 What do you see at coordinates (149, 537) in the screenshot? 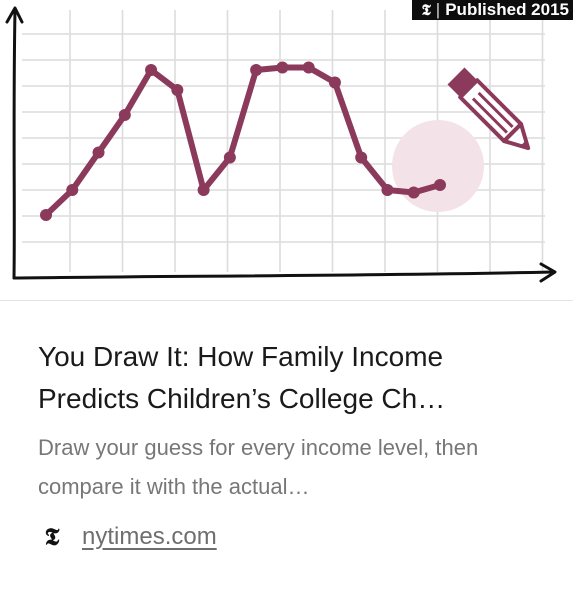
I see `source-domain-link: nytimes.com` at bounding box center [149, 537].